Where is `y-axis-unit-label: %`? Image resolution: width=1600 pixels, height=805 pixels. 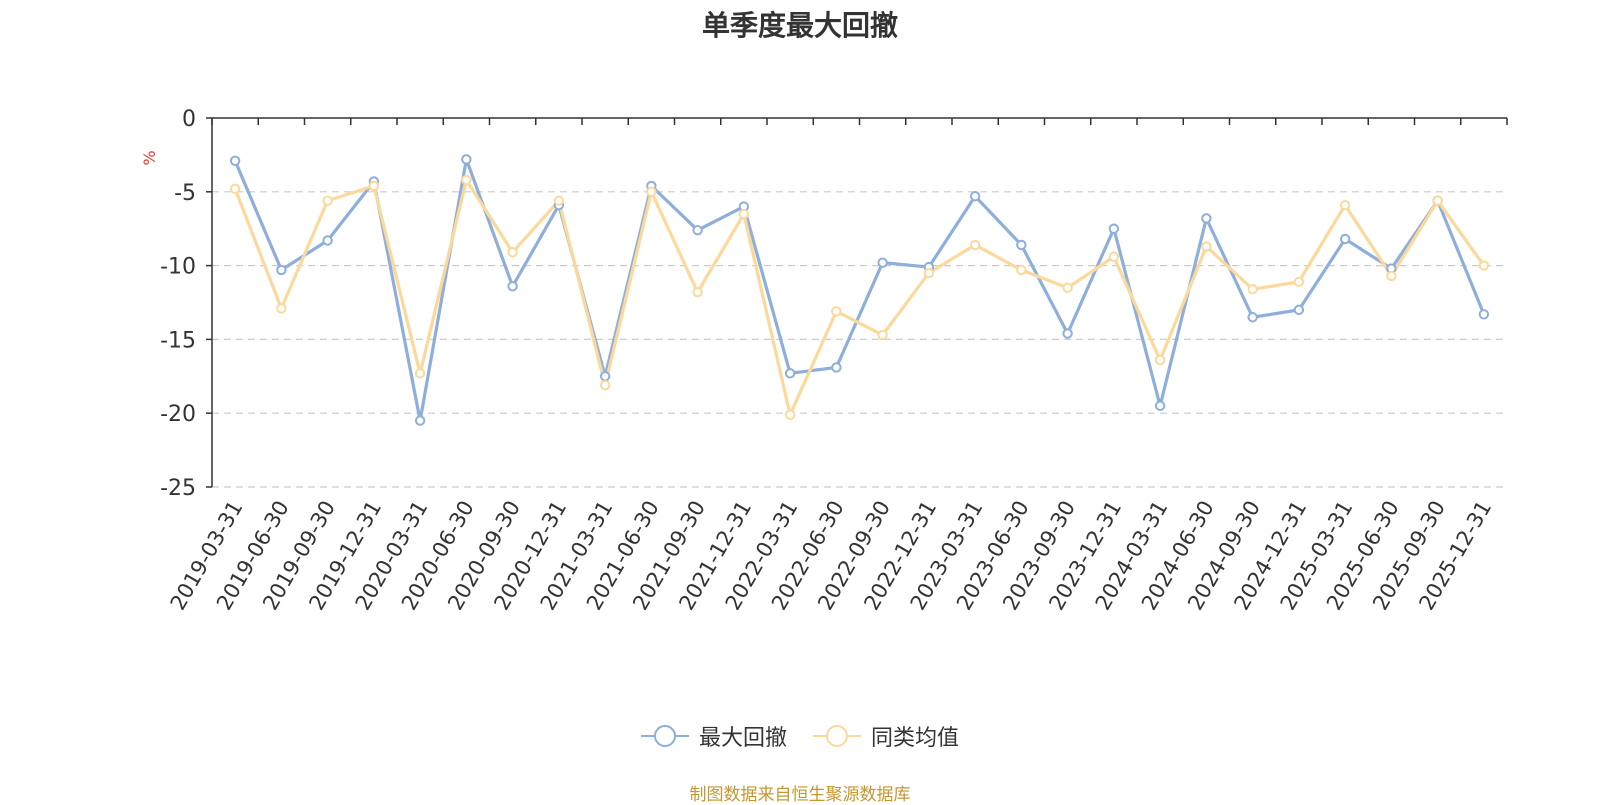
y-axis-unit-label: % is located at coordinates (149, 157).